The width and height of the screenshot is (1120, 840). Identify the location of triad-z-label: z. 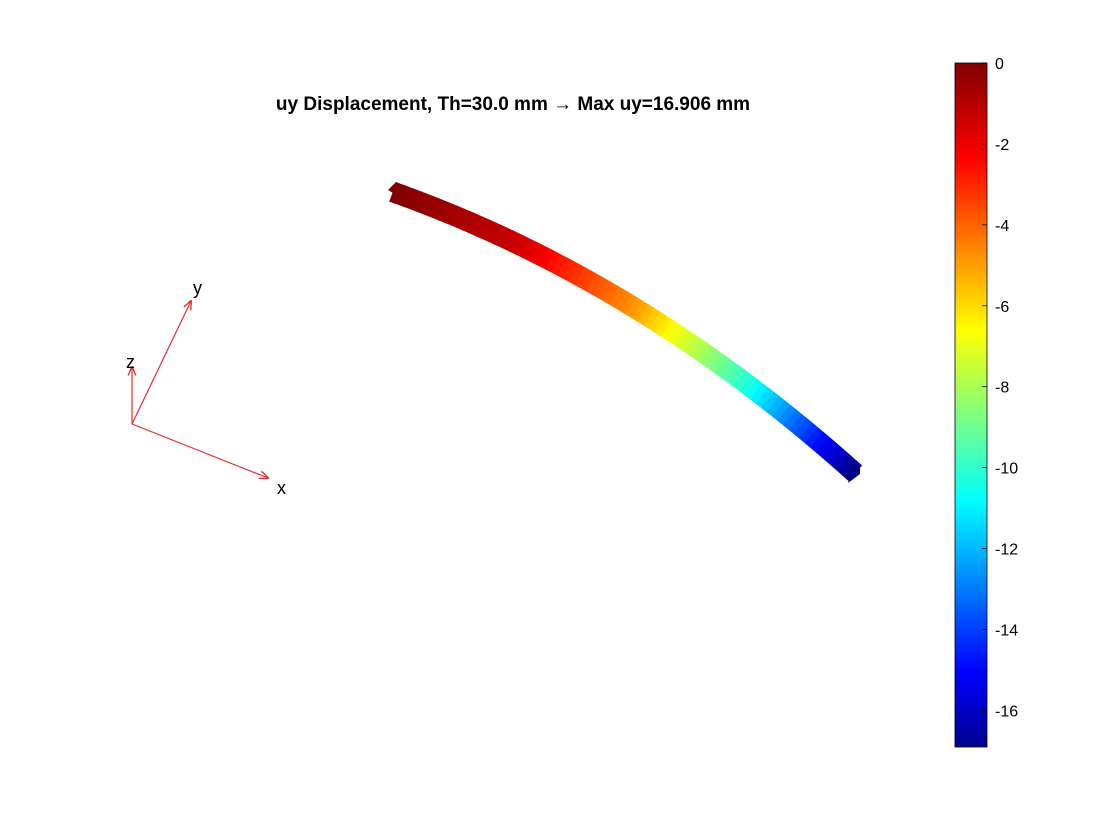
(130, 362).